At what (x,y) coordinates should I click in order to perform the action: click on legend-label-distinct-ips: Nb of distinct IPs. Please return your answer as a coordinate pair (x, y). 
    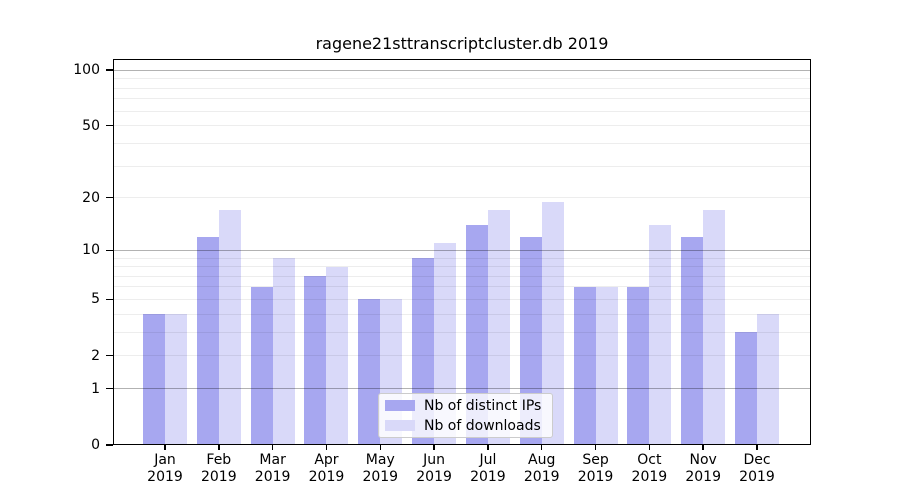
    Looking at the image, I should click on (483, 405).